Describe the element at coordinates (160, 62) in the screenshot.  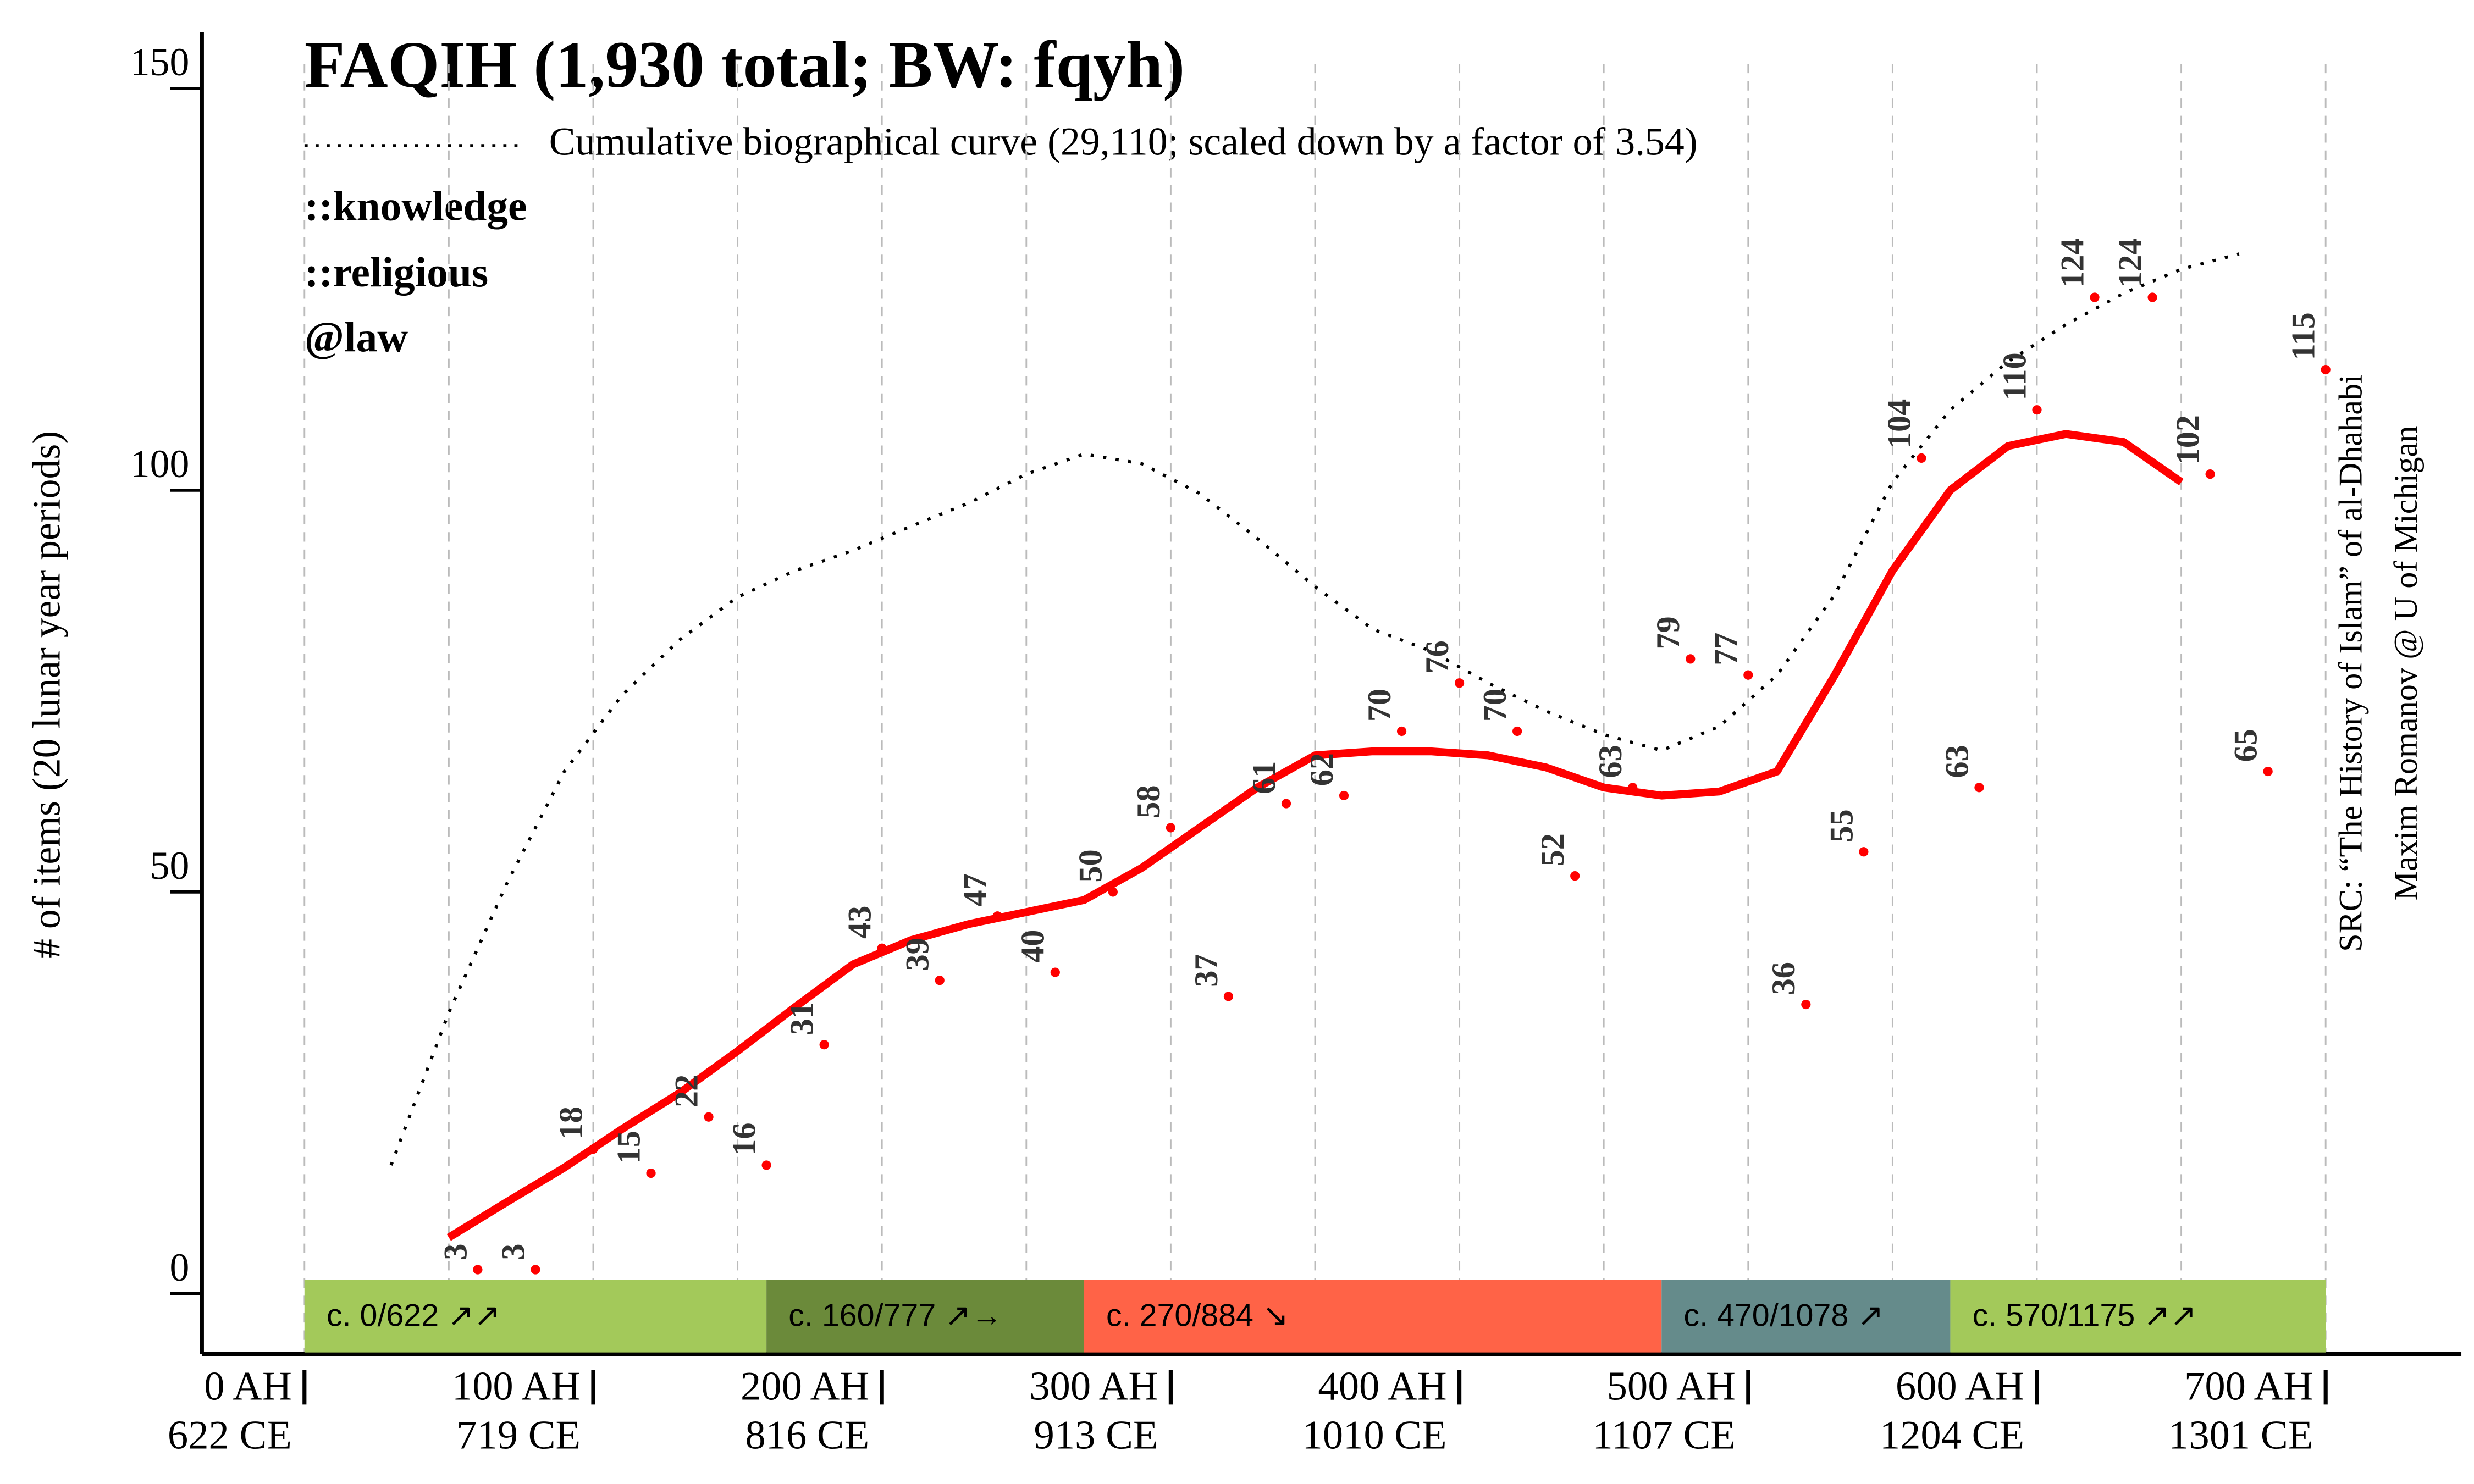
I see `y-tick-label: 150` at that location.